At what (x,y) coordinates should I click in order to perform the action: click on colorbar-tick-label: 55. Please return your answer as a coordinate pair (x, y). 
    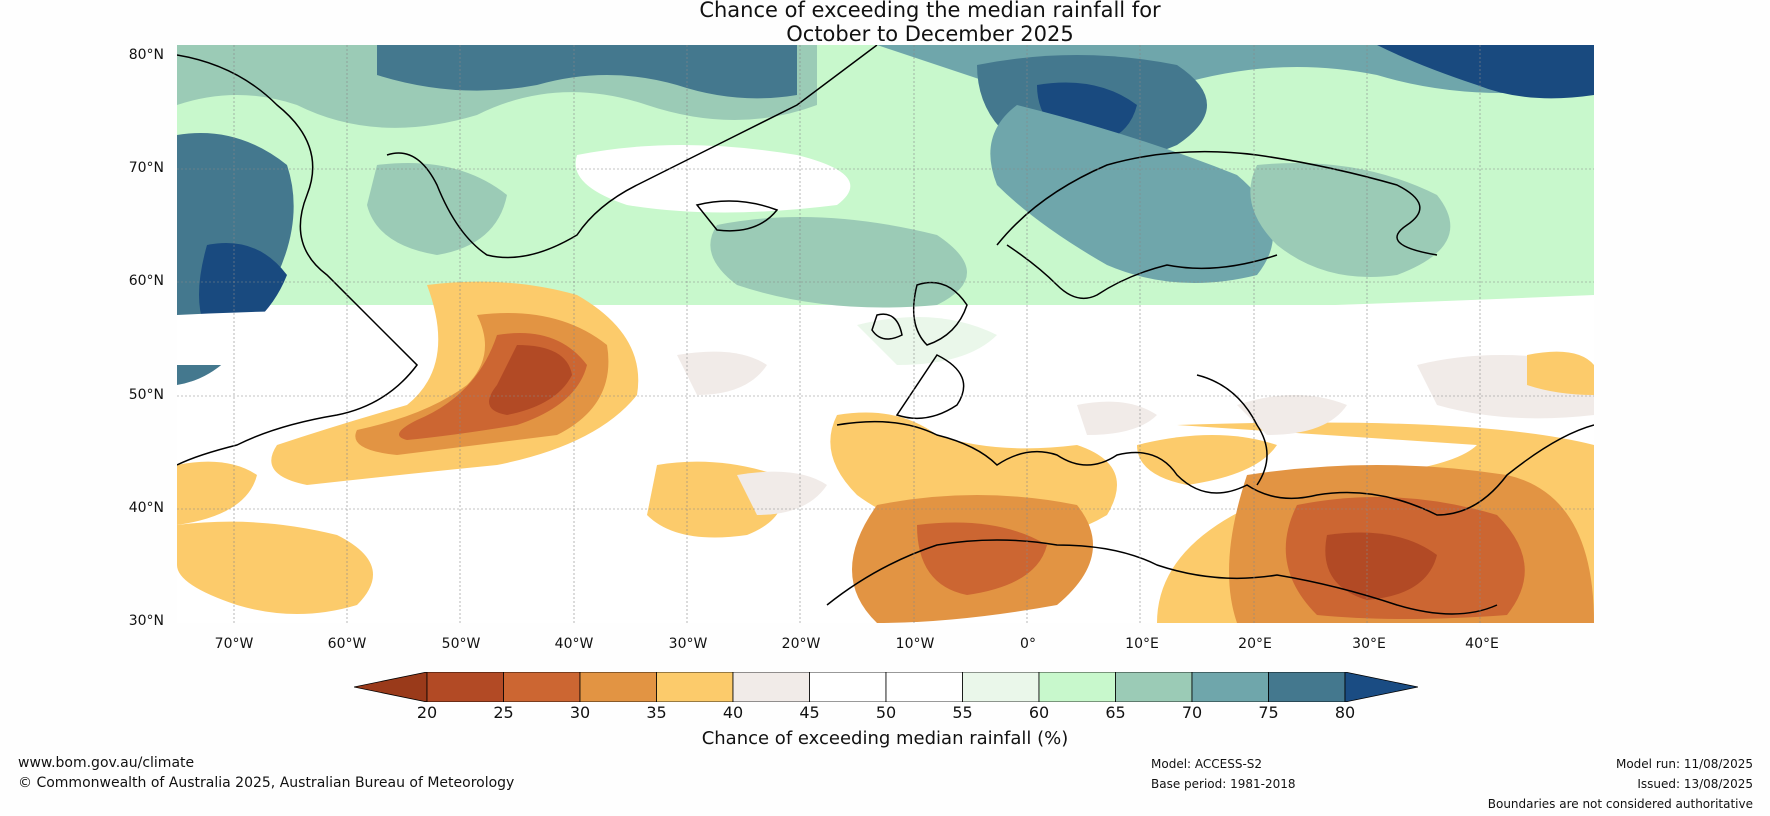
    Looking at the image, I should click on (962, 712).